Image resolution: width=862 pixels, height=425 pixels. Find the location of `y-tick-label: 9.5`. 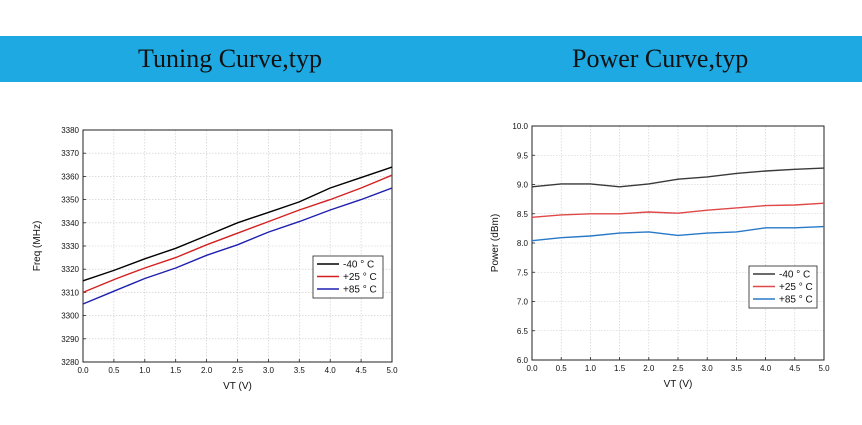

y-tick-label: 9.5 is located at coordinates (523, 155).